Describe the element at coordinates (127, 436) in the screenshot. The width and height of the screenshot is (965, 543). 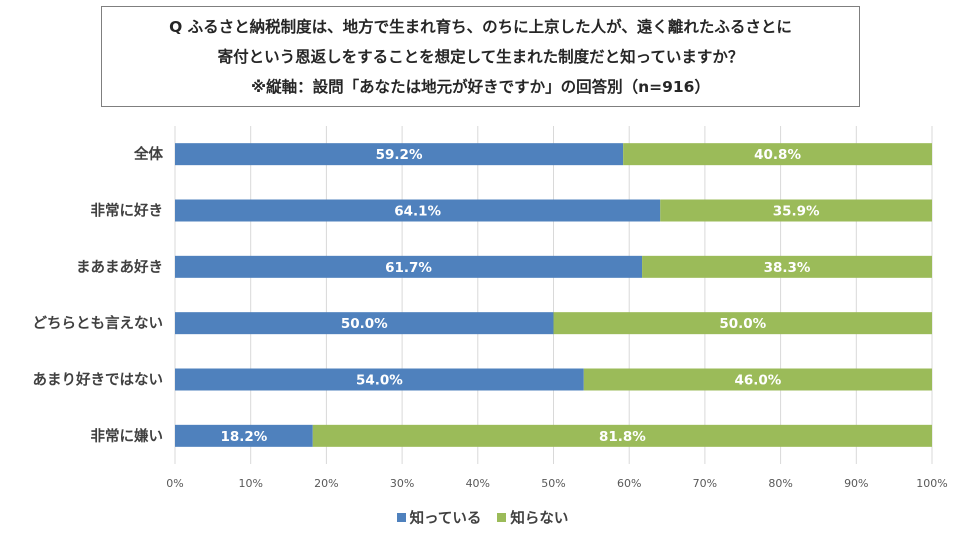
I see `category-label: 非常に嫌い` at that location.